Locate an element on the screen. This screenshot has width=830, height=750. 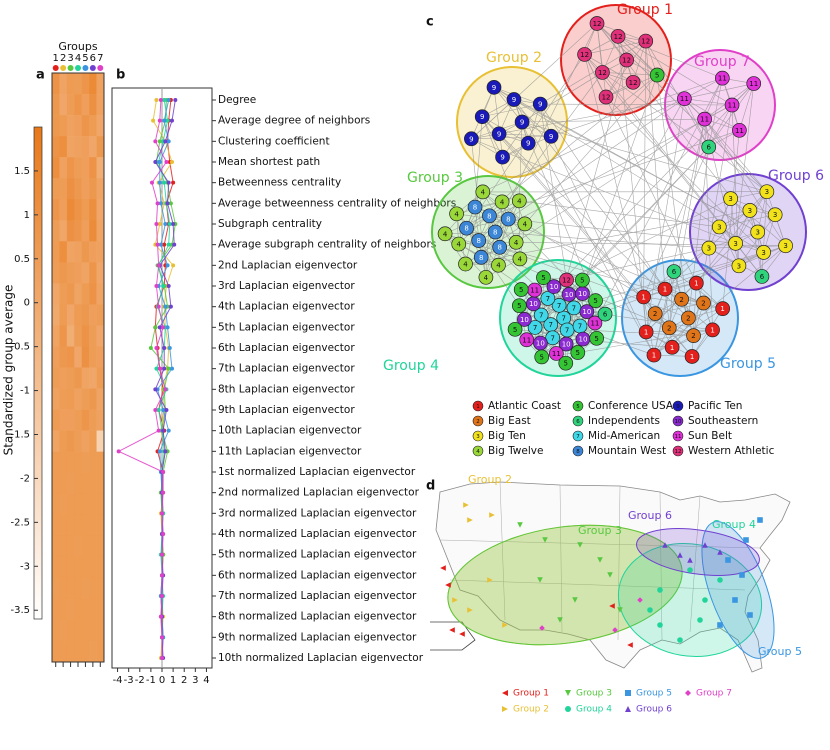
node-label: 10 is located at coordinates (553, 287).